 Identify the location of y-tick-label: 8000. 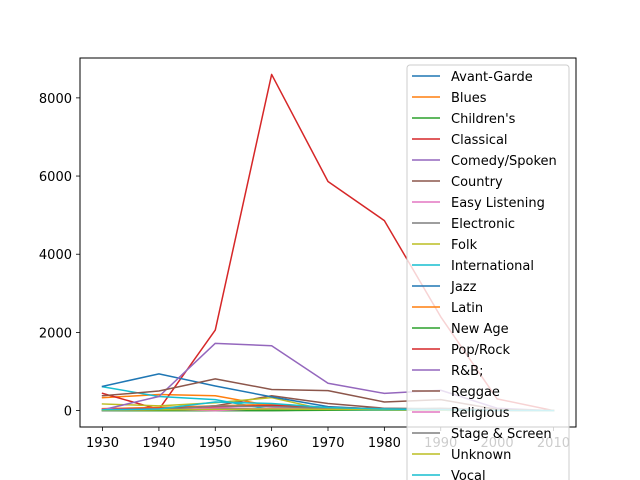
(55, 99).